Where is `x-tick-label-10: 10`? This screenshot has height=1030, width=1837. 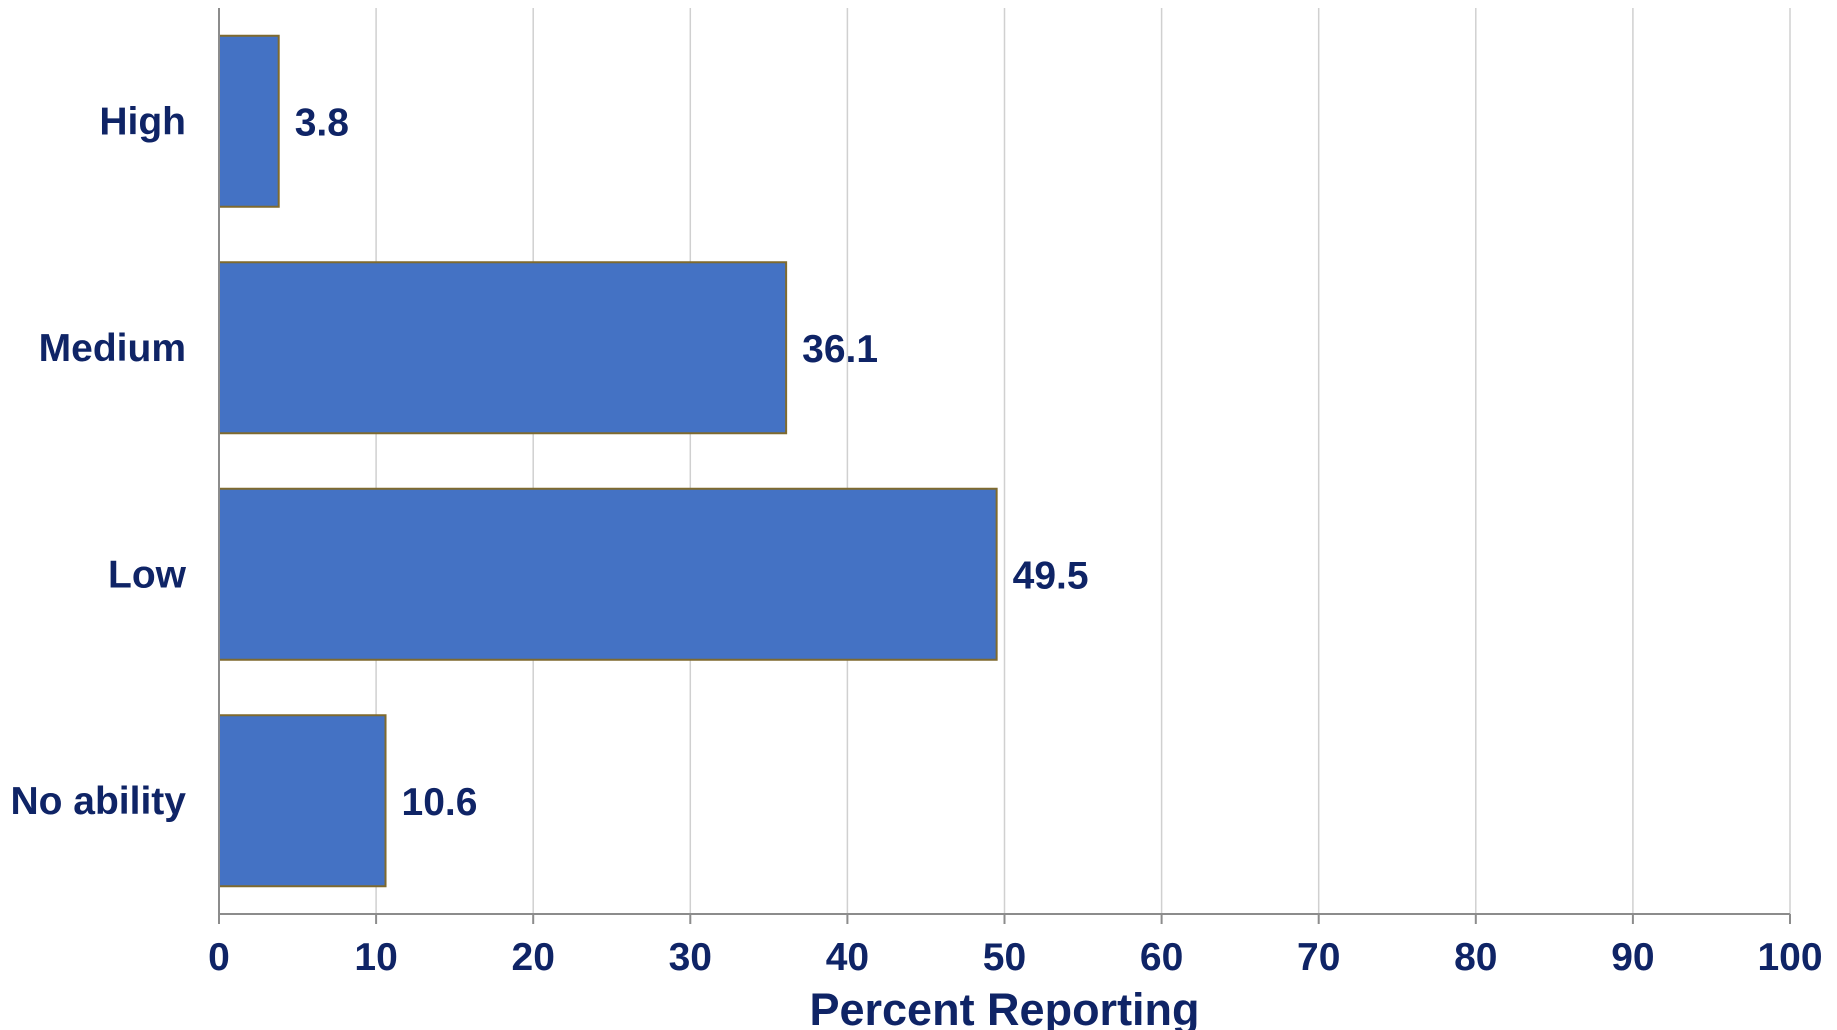
x-tick-label-10: 10 is located at coordinates (375, 957).